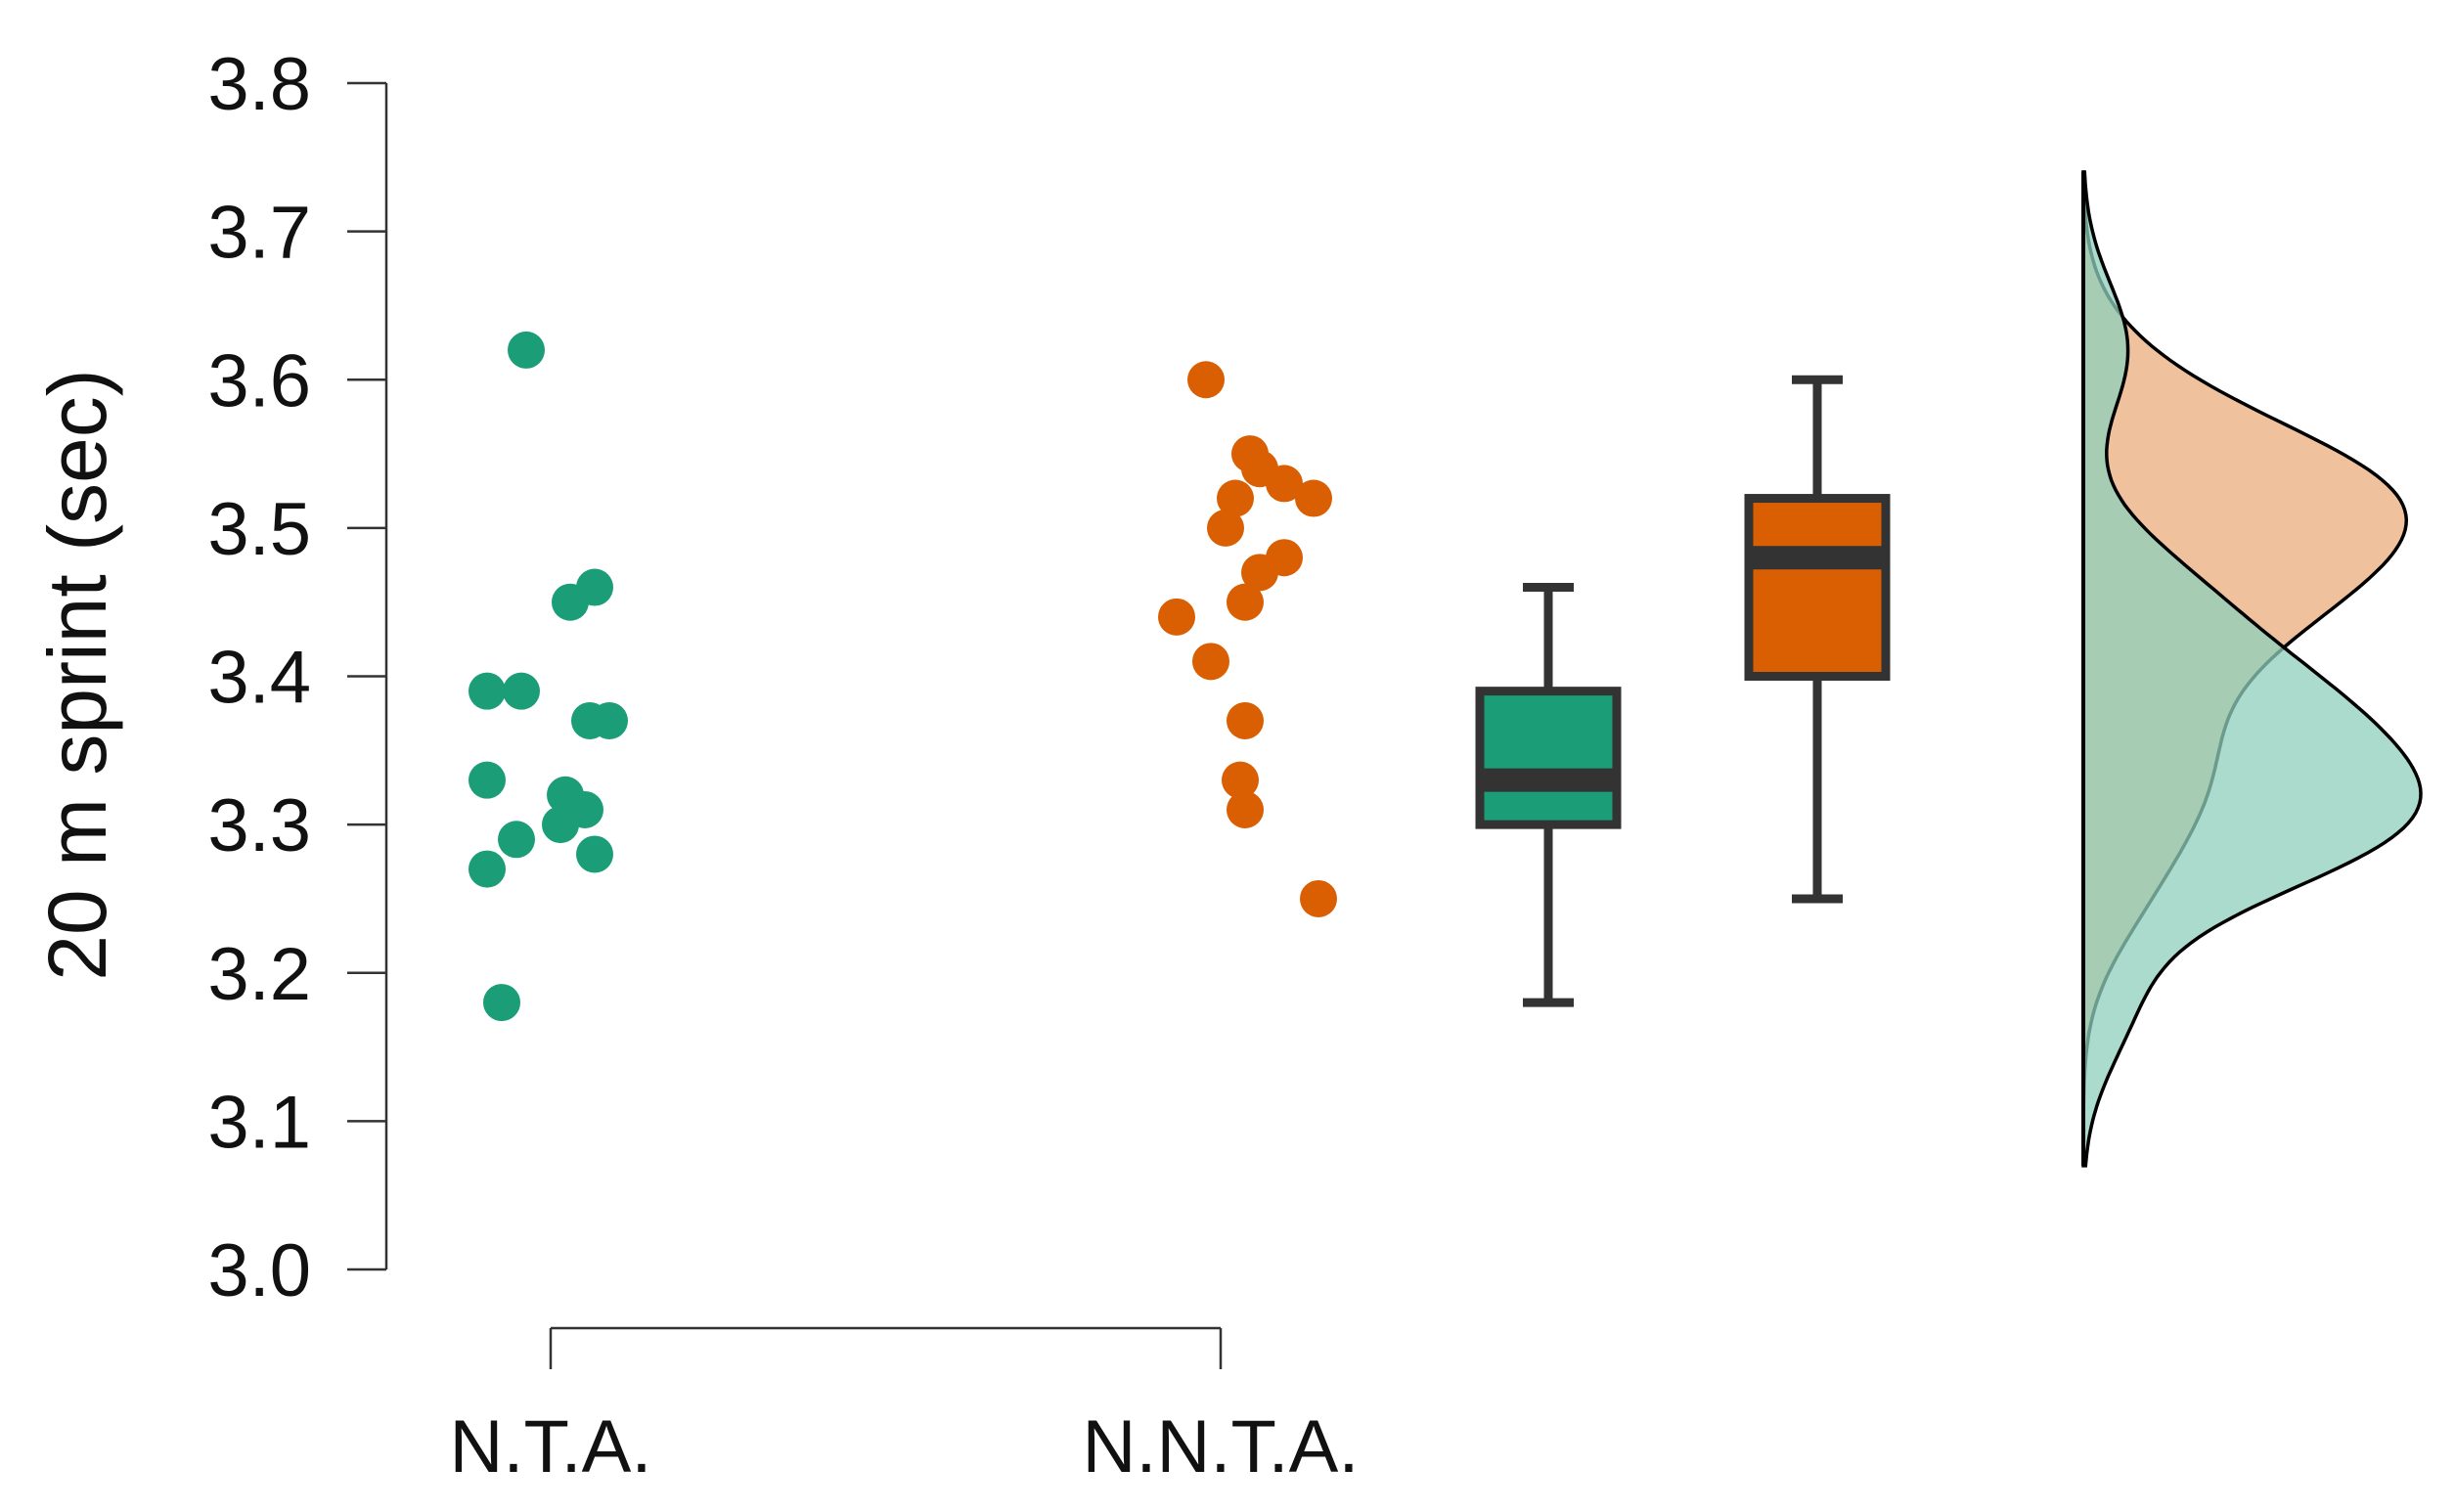 Image resolution: width=2455 pixels, height=1512 pixels. I want to click on y-tick-label: 3.0, so click(259, 1271).